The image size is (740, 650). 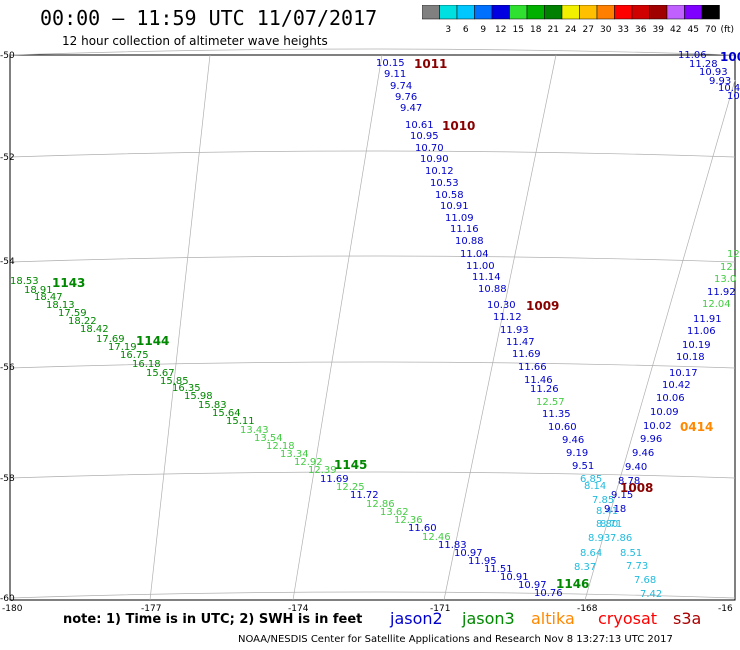 I want to click on wave-height-value: 15.83, so click(x=212, y=405).